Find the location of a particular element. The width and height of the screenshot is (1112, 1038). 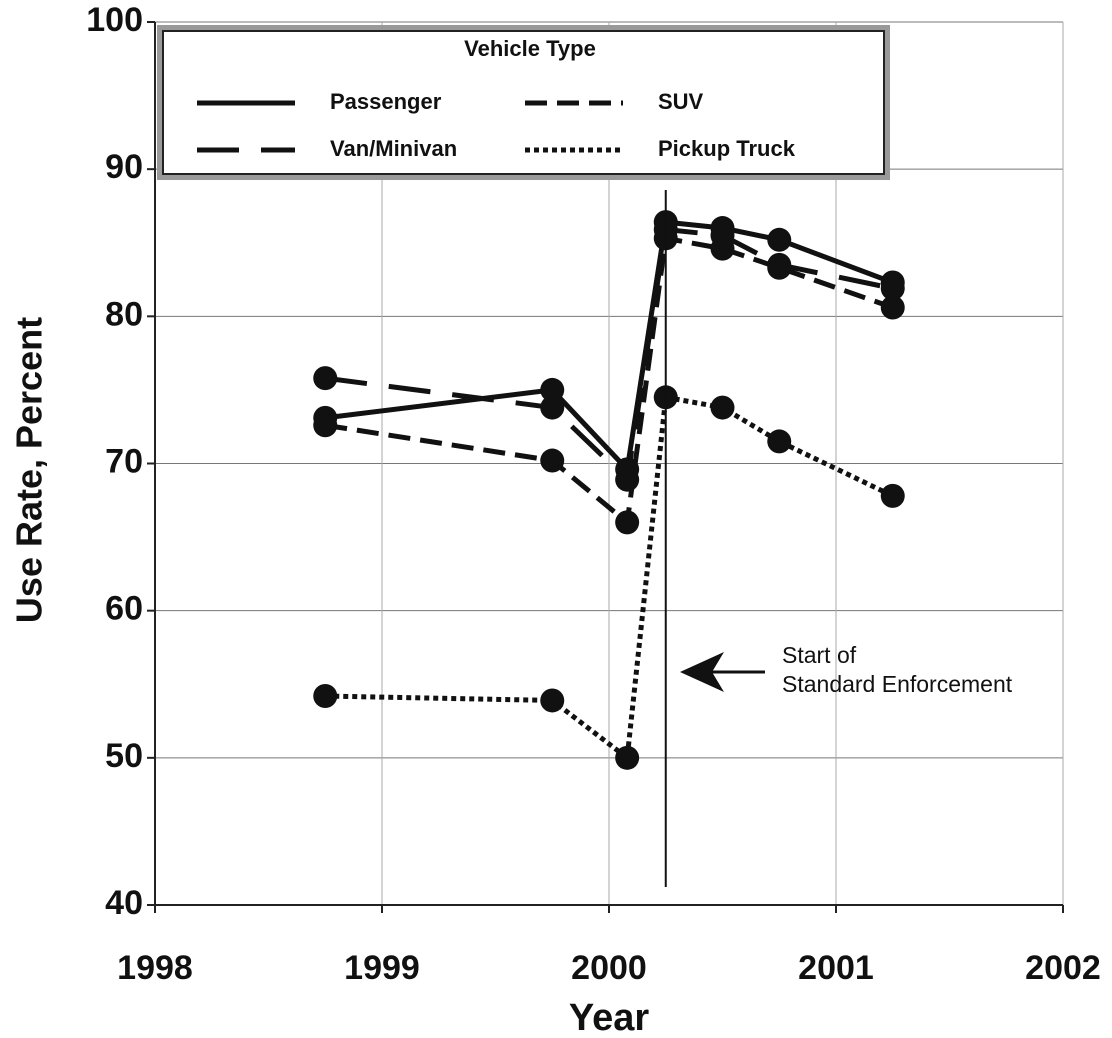

x-tick-label: 1998 is located at coordinates (155, 968).